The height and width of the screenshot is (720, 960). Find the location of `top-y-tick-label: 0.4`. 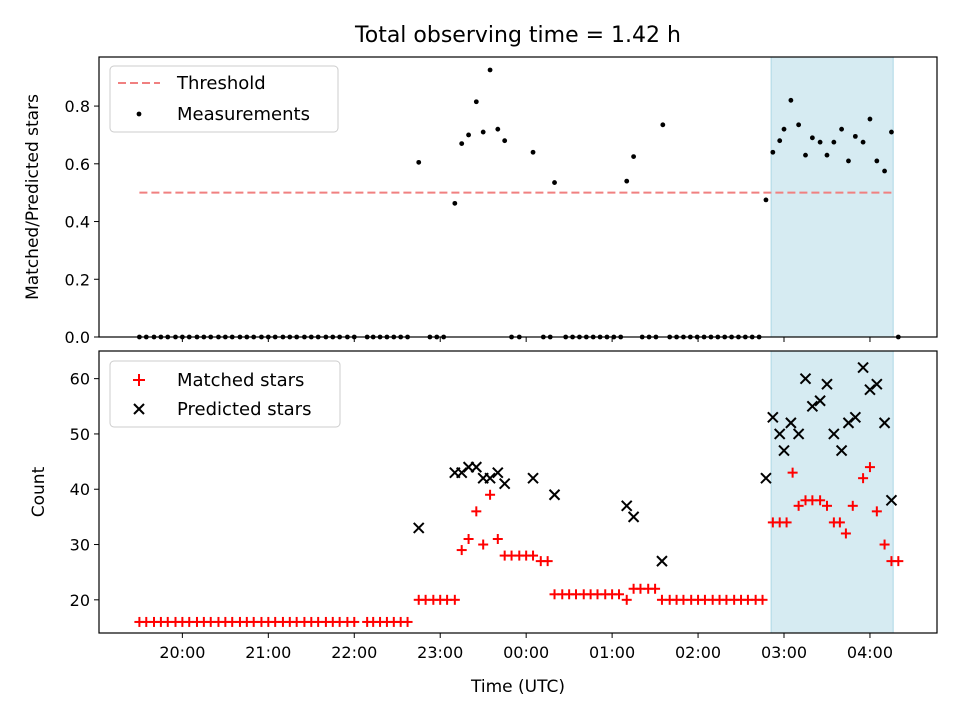

top-y-tick-label: 0.4 is located at coordinates (77, 222).